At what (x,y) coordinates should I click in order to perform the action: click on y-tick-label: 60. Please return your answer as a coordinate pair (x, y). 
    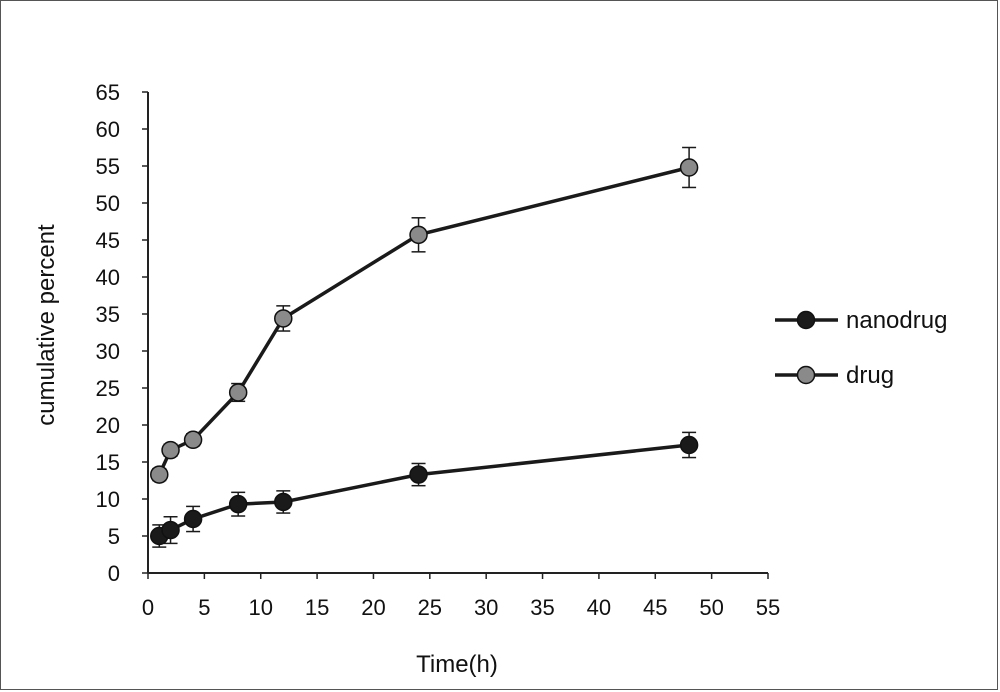
    Looking at the image, I should click on (108, 129).